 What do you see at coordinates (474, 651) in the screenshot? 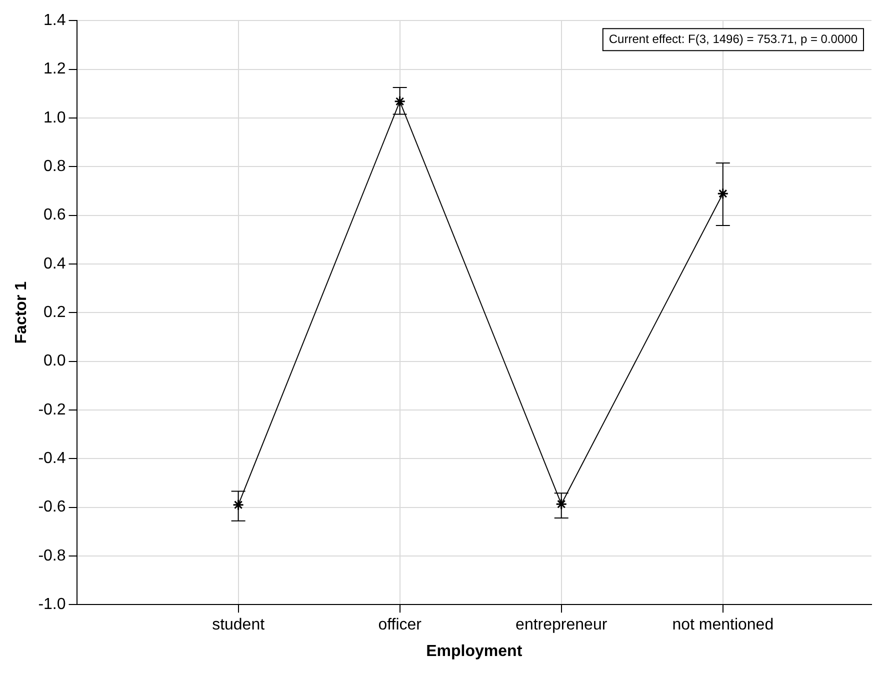
I see `x-axis-title: Employment` at bounding box center [474, 651].